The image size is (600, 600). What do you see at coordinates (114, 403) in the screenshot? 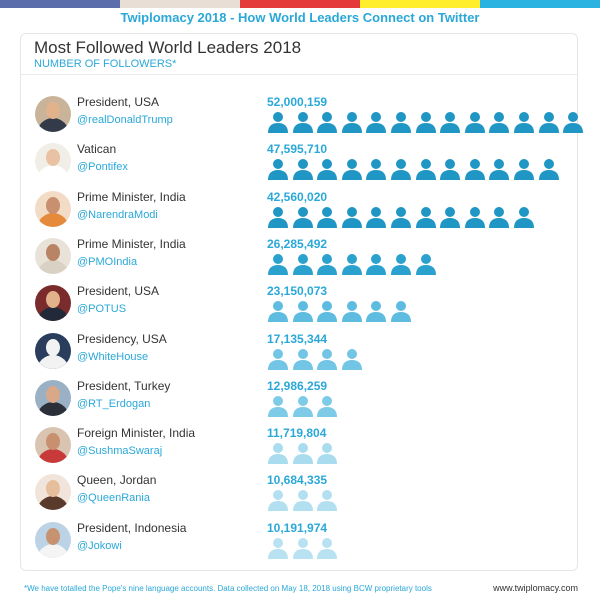
I see `leader-handle: @RT_Erdogan` at bounding box center [114, 403].